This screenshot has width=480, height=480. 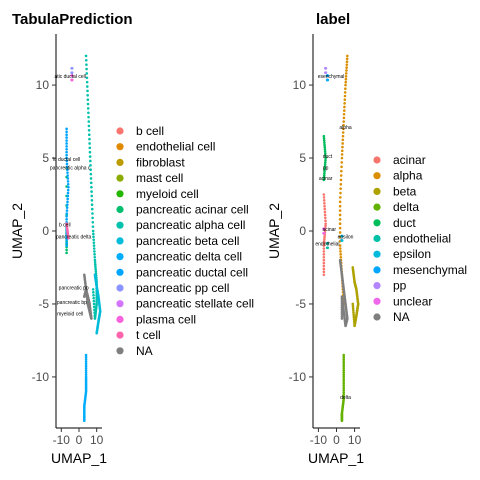 I want to click on legend-item: myeloid cell, so click(x=157, y=194).